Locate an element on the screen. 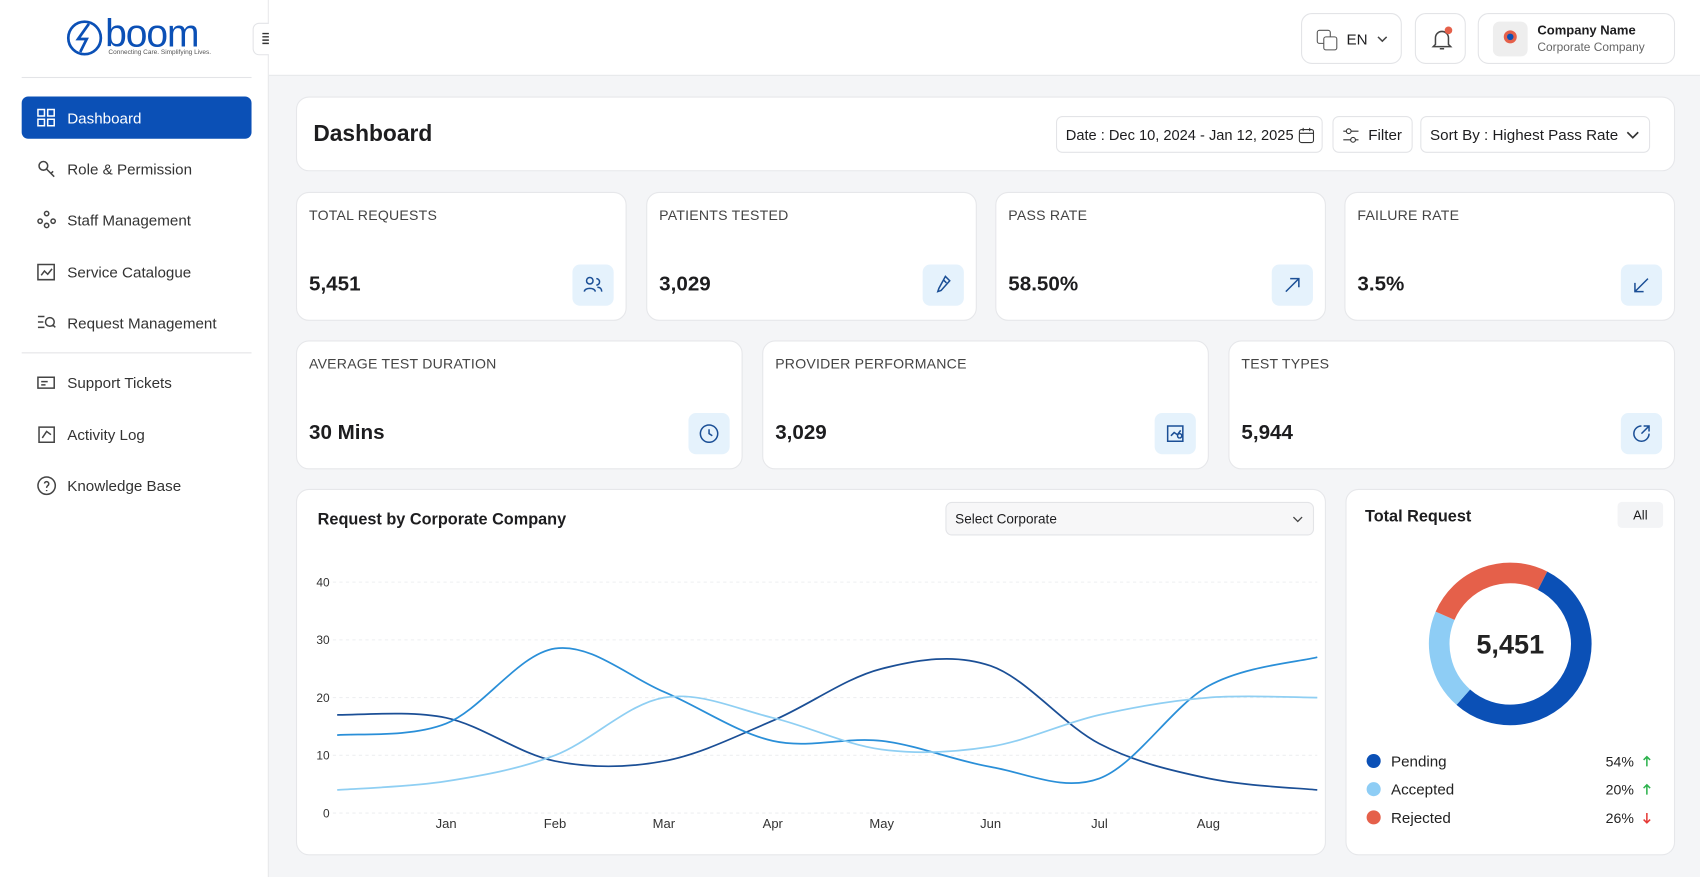 The height and width of the screenshot is (877, 1700). header: EN Company Name Corporate Company is located at coordinates (984, 38).